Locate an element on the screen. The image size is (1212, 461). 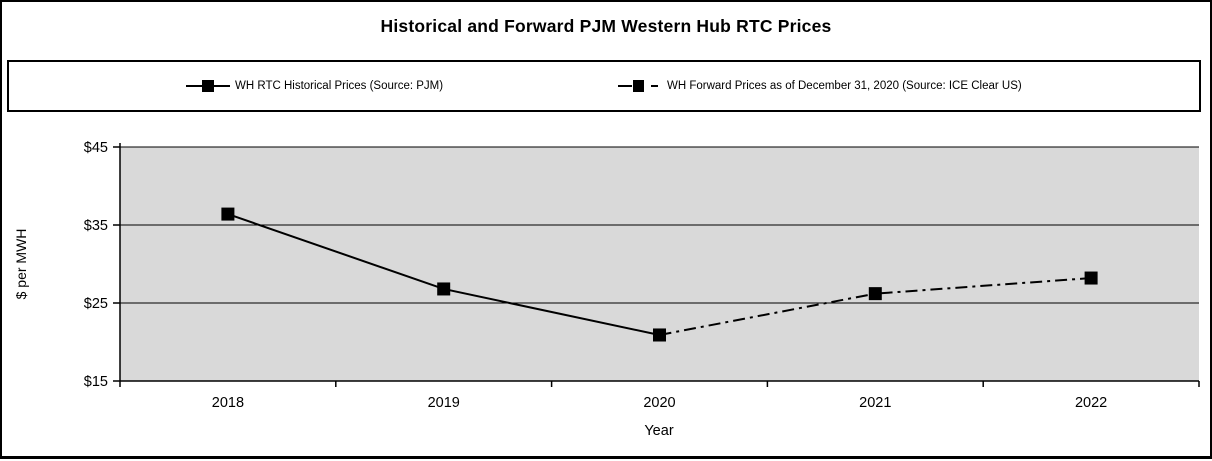
x-axis-title: Year is located at coordinates (658, 431).